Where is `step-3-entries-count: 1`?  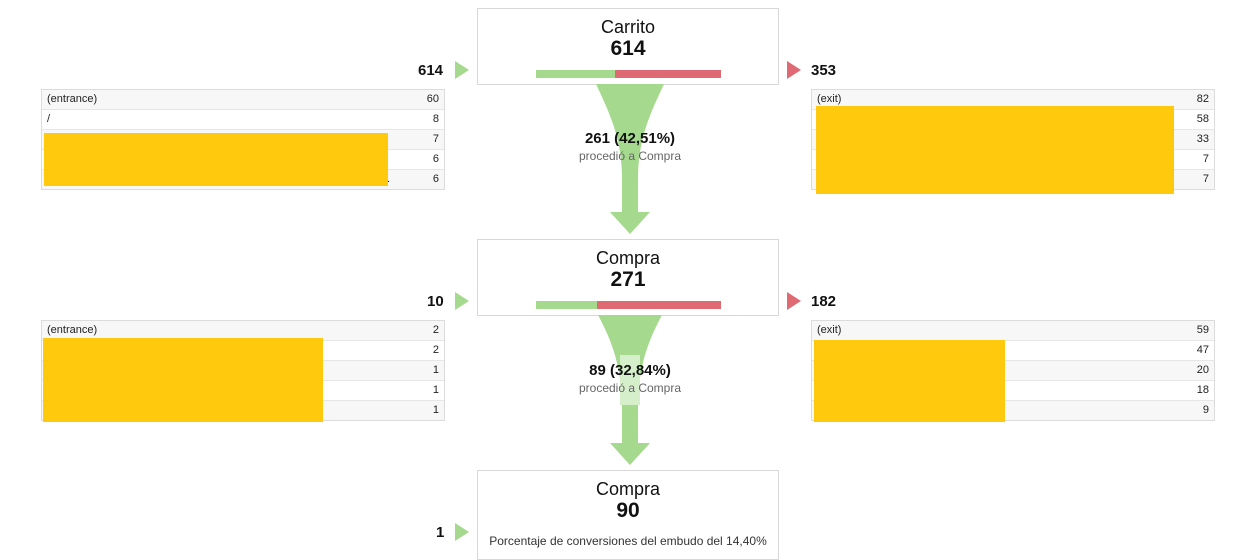
step-3-entries-count: 1 is located at coordinates (440, 532).